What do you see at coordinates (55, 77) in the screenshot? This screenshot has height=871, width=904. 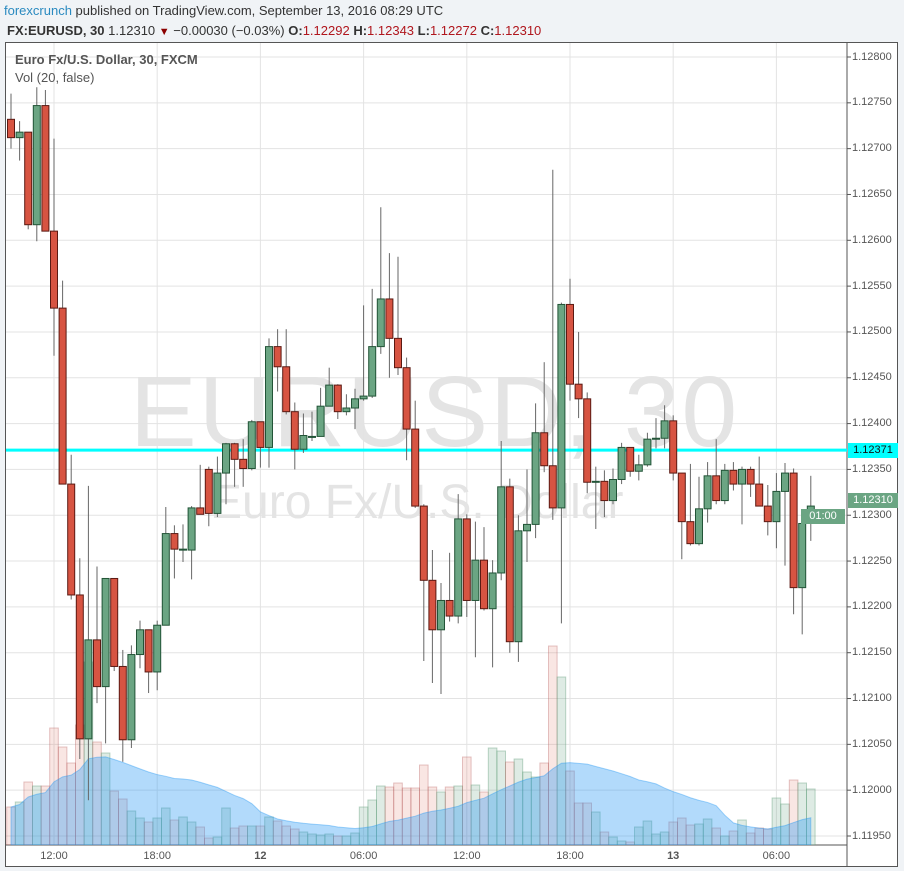 I see `volume-legend: Vol (20, false)` at bounding box center [55, 77].